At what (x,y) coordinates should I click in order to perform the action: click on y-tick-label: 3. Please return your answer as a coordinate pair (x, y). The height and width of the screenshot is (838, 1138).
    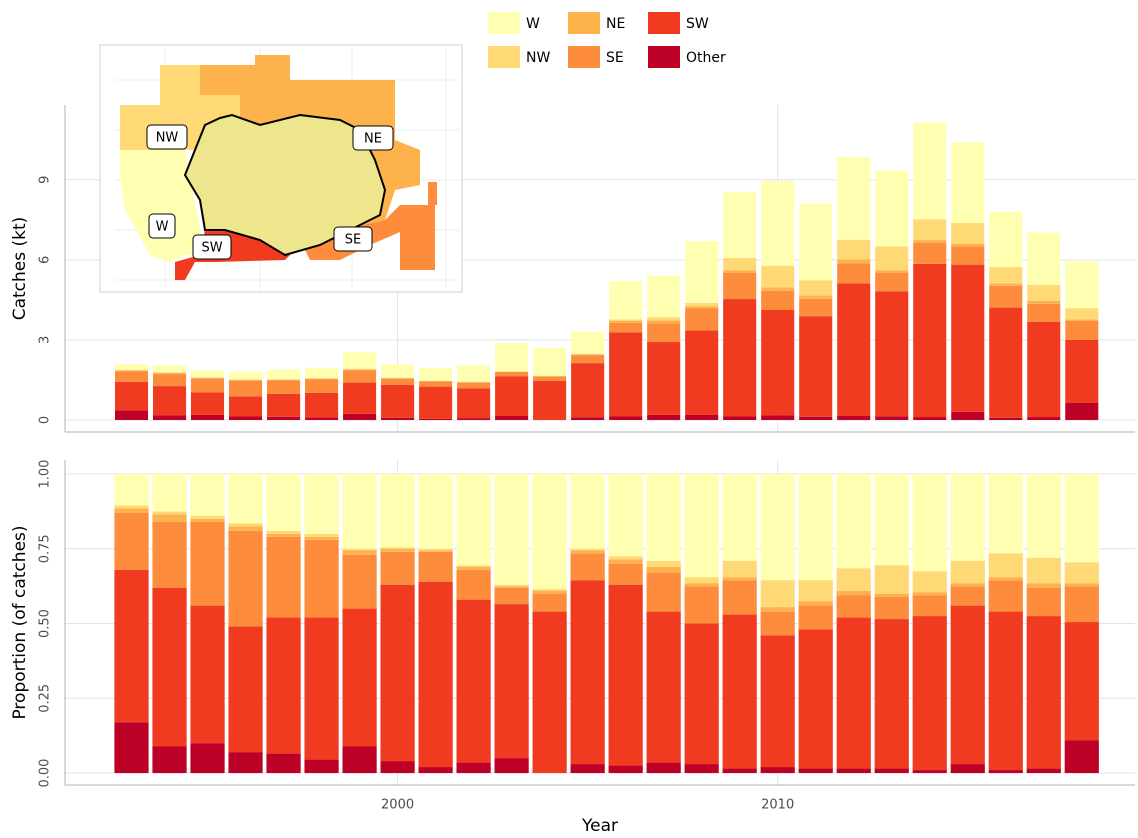
    Looking at the image, I should click on (45, 340).